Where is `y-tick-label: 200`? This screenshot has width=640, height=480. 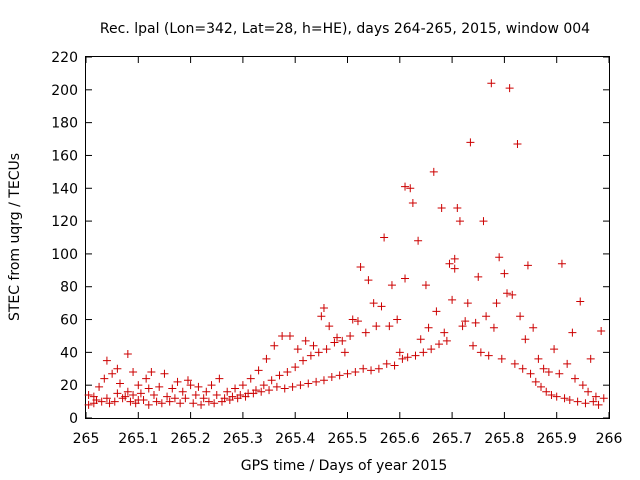 y-tick-label: 200 is located at coordinates (64, 91).